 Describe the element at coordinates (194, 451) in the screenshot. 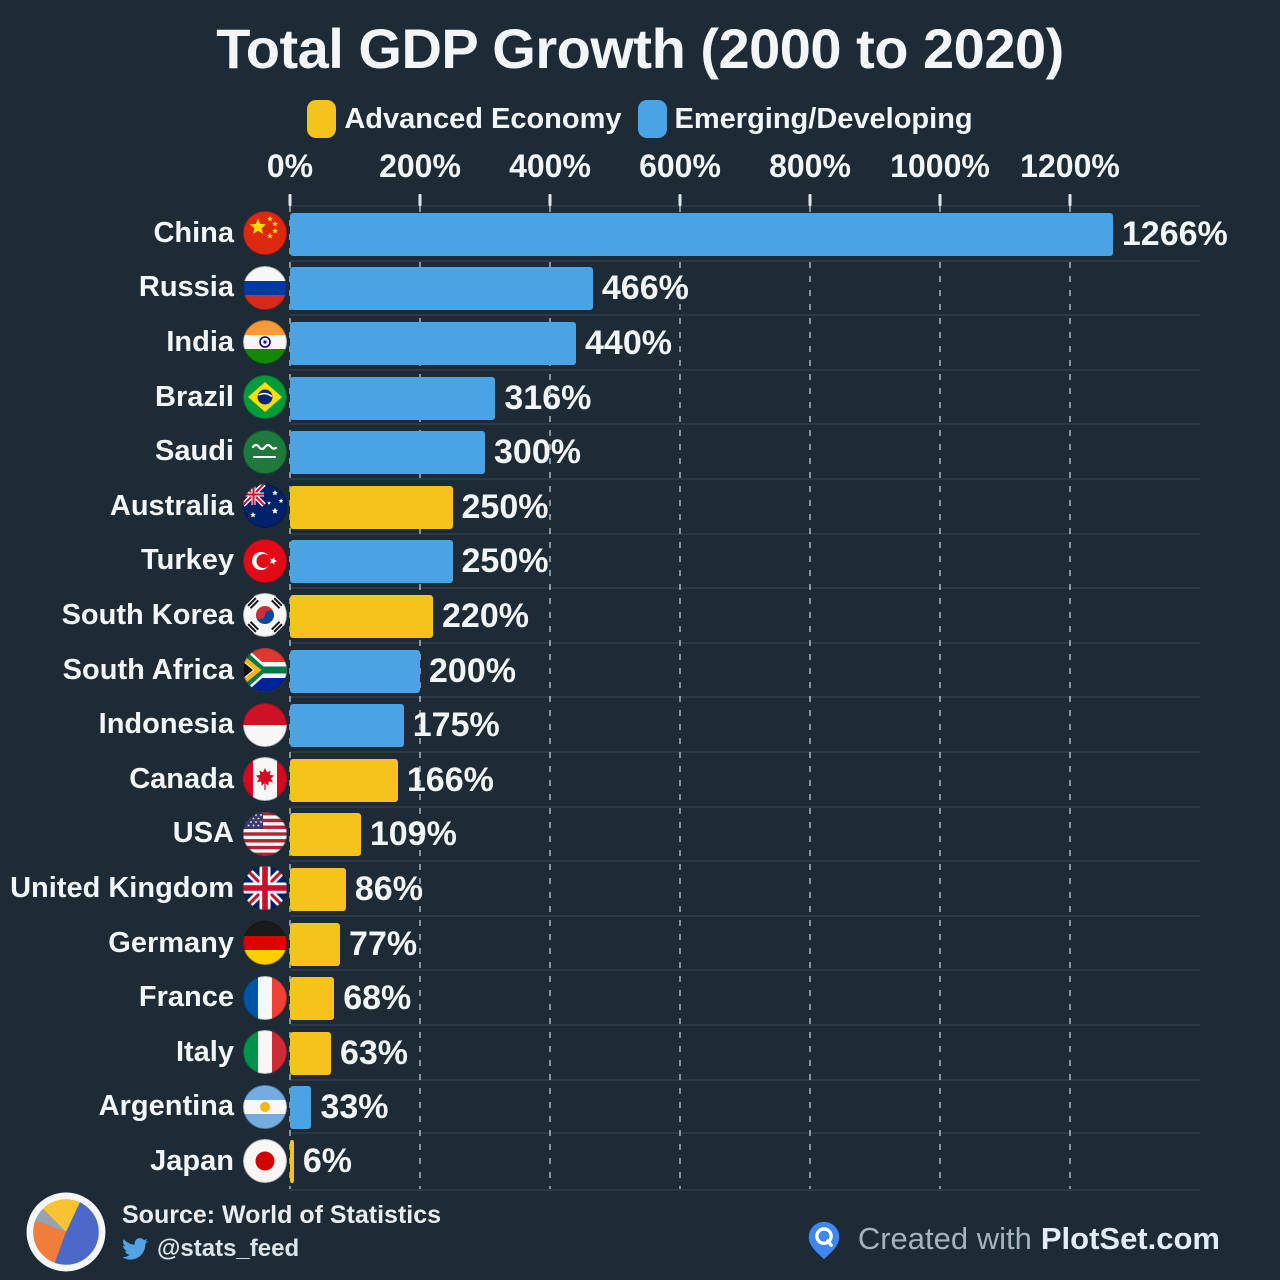

I see `country-label: Saudi` at that location.